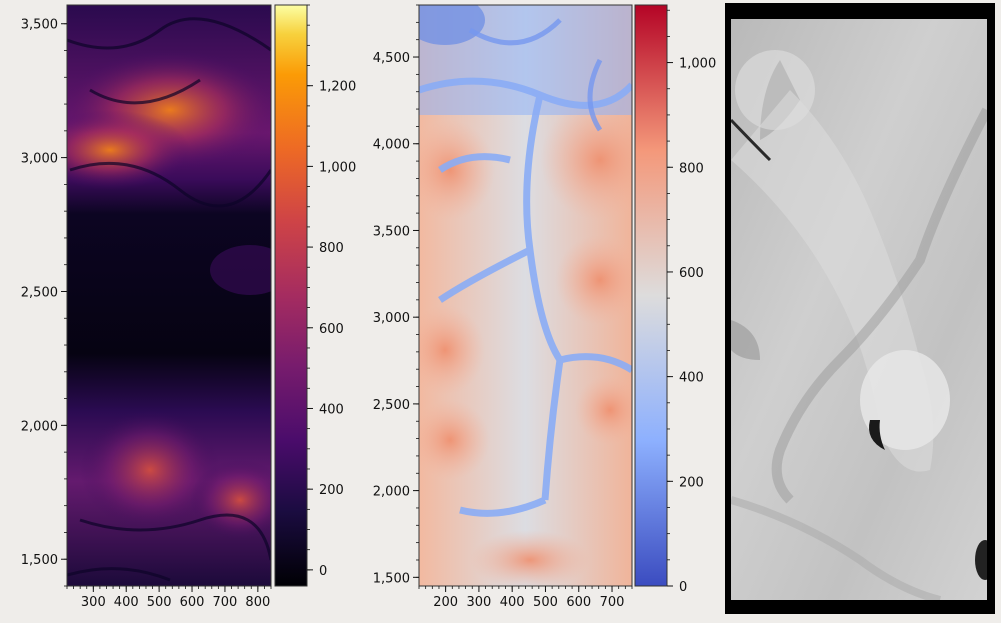 This screenshot has width=1001, height=623. What do you see at coordinates (391, 145) in the screenshot?
I see `y-tick-label: 4,000` at bounding box center [391, 145].